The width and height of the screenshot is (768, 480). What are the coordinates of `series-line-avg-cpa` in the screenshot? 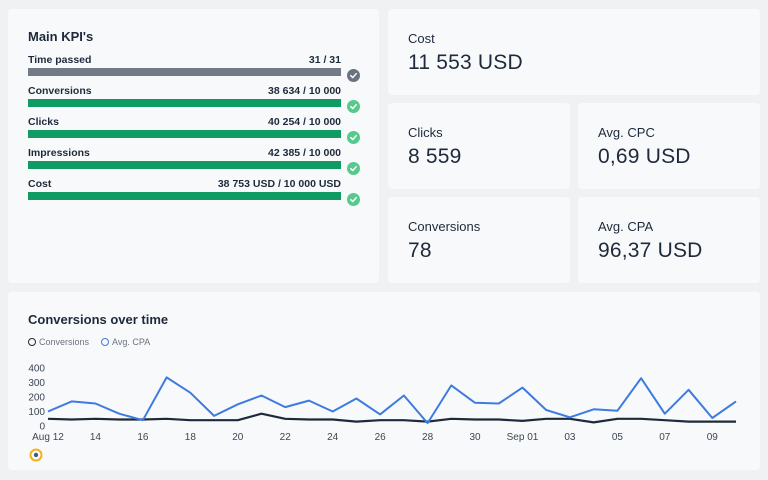 It's located at (392, 400).